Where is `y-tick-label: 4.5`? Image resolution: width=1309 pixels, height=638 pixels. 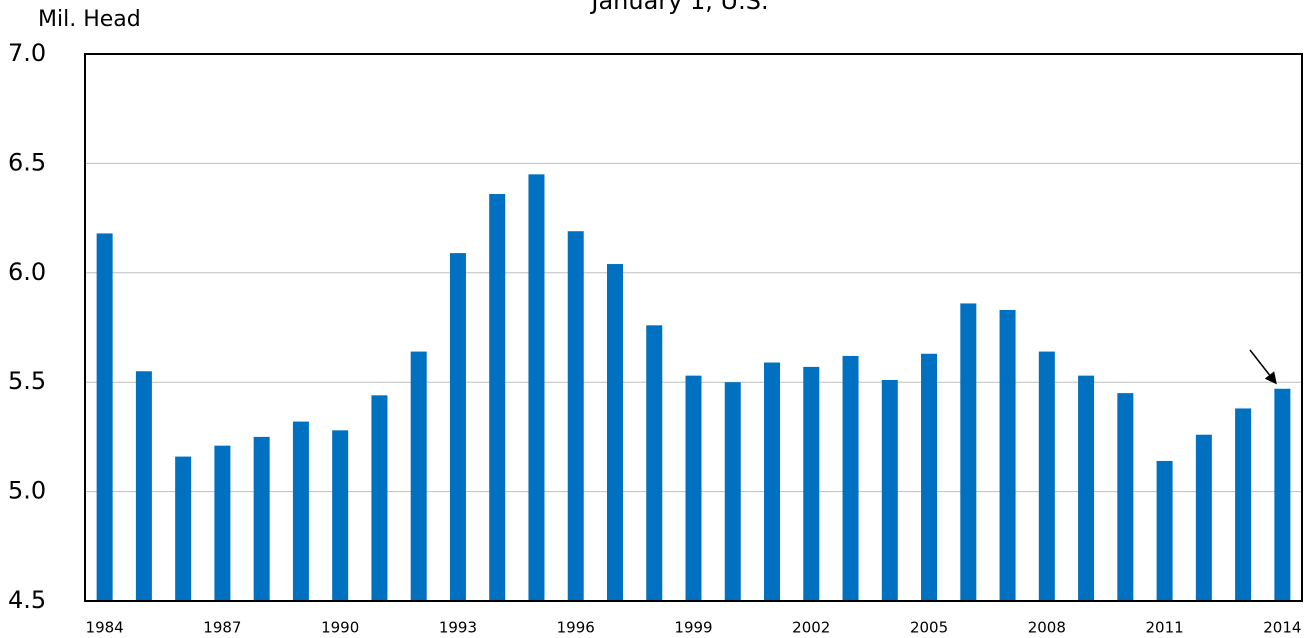
y-tick-label: 4.5 is located at coordinates (27, 600).